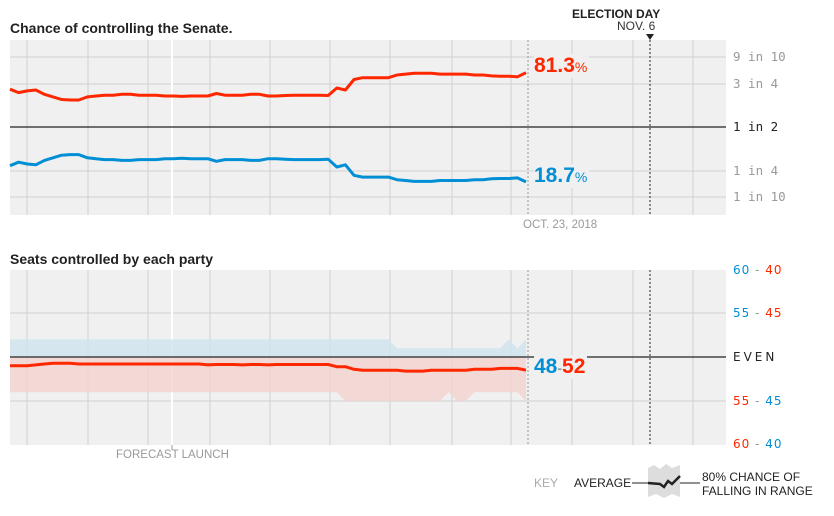 Image resolution: width=834 pixels, height=516 pixels. I want to click on rep-seats-value: 52, so click(574, 366).